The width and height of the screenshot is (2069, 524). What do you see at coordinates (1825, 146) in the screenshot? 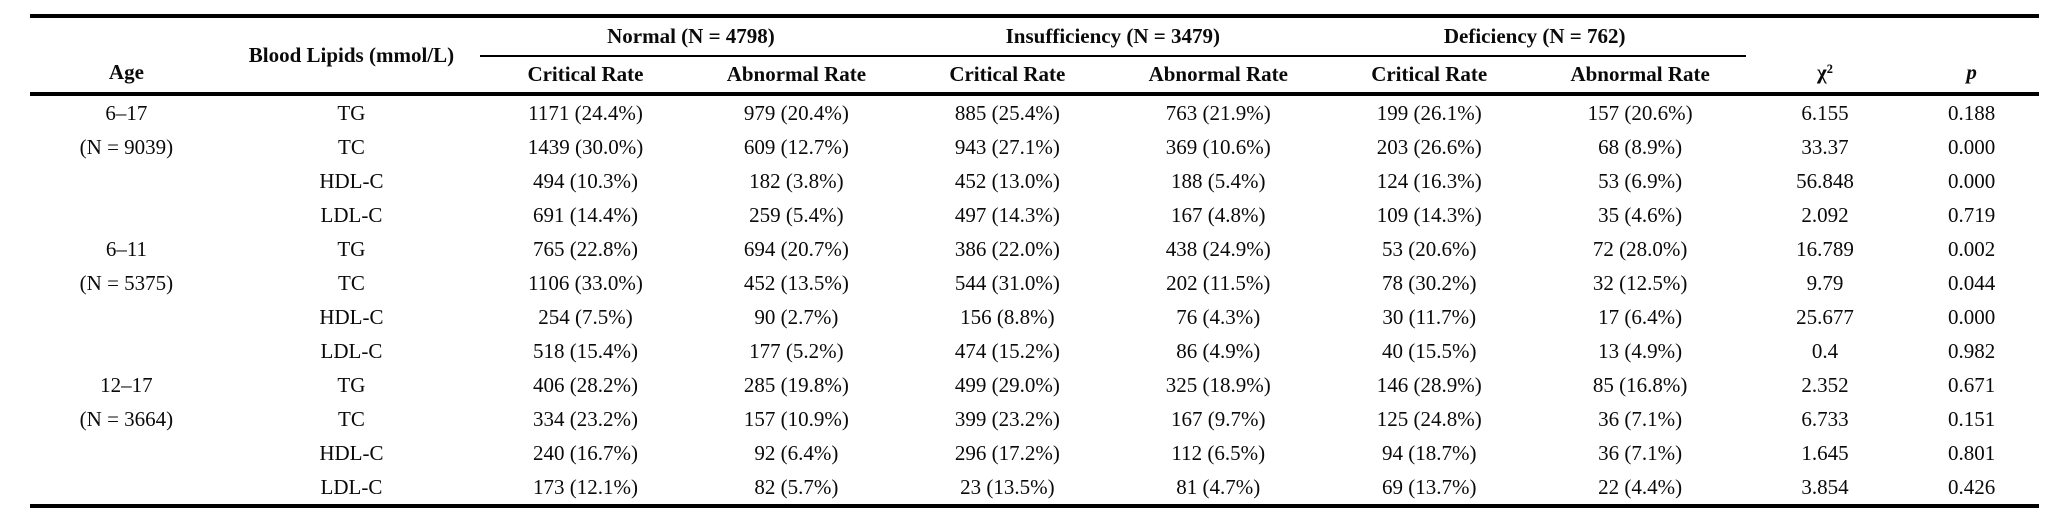
I see `chi-square-cell: 33.37` at bounding box center [1825, 146].